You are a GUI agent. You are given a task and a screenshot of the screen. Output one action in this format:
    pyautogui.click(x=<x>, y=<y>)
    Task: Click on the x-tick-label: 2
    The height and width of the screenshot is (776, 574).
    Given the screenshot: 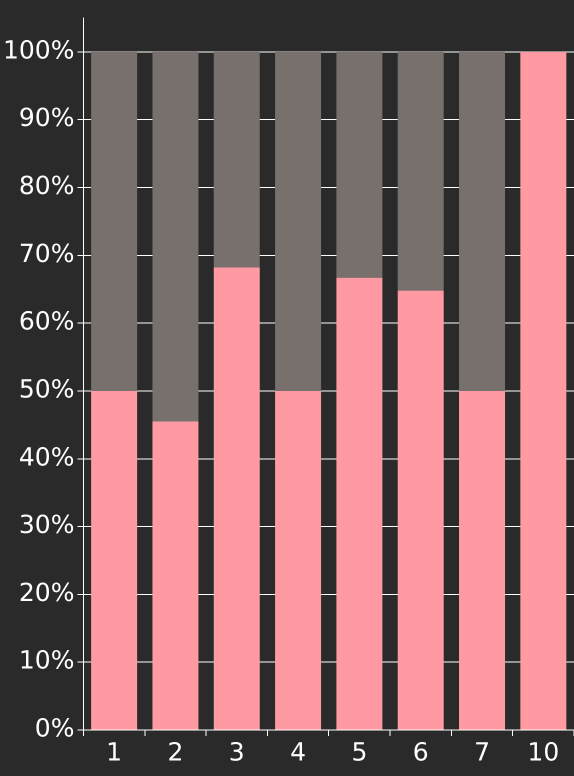 What is the action you would take?
    pyautogui.click(x=175, y=752)
    